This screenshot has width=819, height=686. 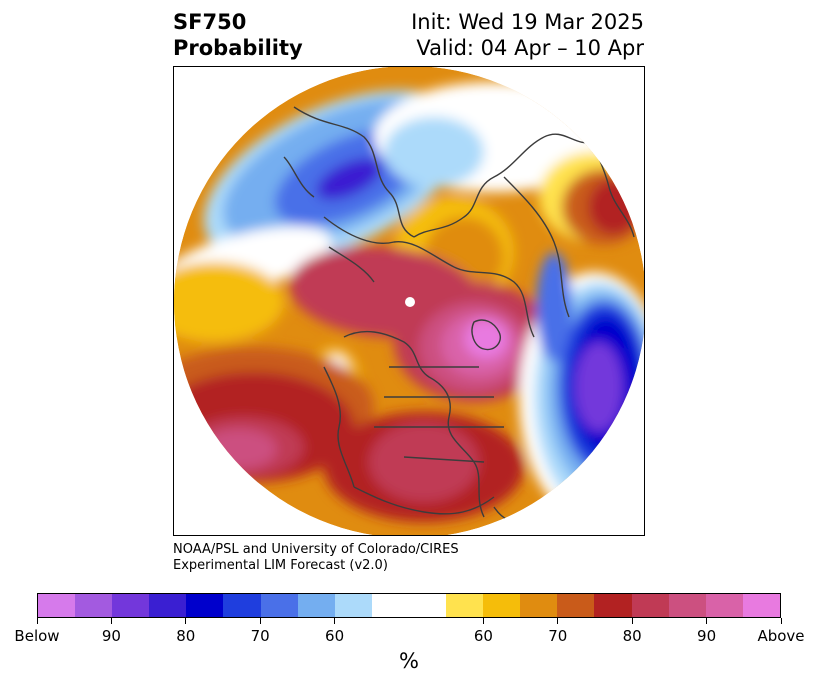 What do you see at coordinates (781, 636) in the screenshot?
I see `colorbar-tick-label: Above` at bounding box center [781, 636].